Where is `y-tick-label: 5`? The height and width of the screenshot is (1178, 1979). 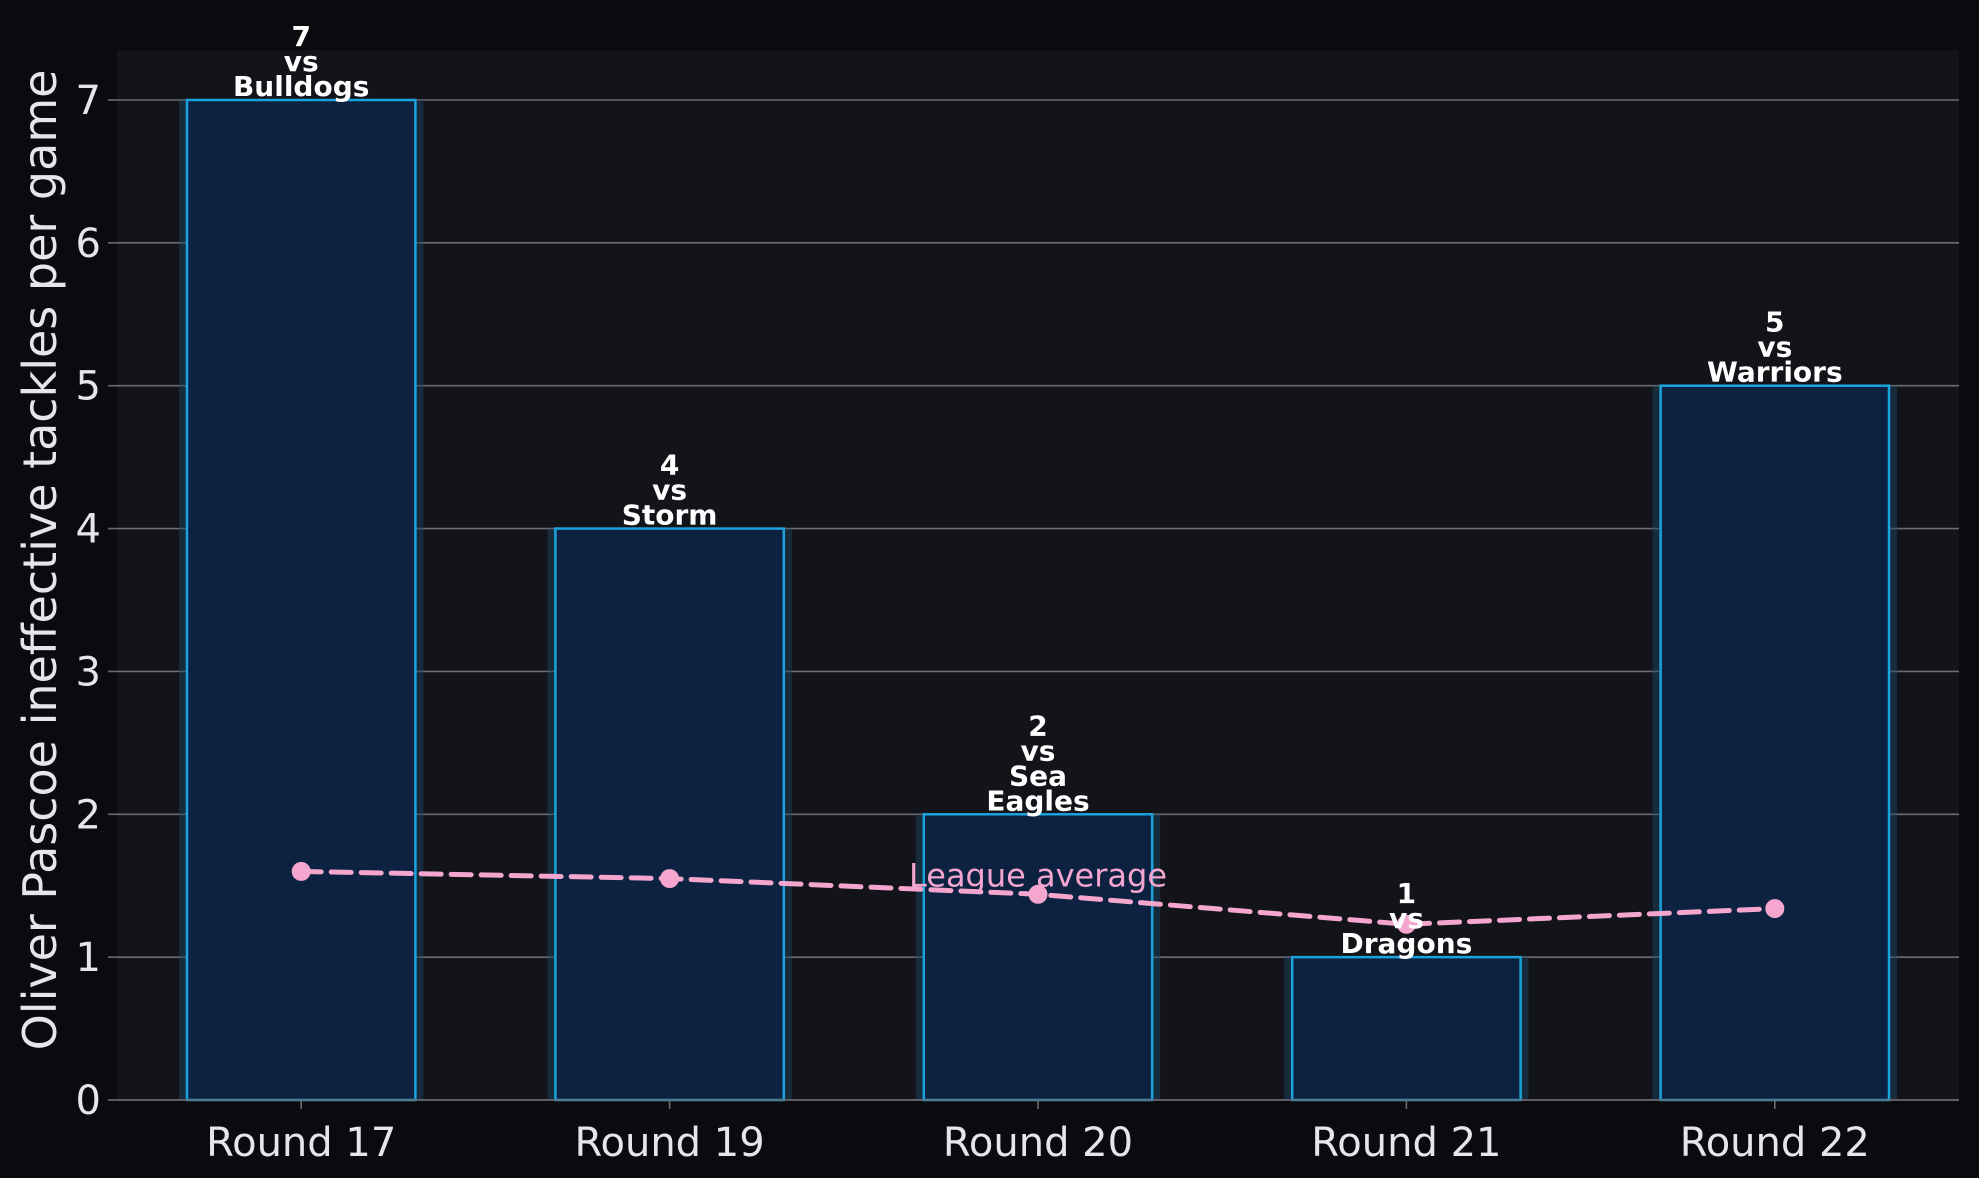
y-tick-label: 5 is located at coordinates (88, 387).